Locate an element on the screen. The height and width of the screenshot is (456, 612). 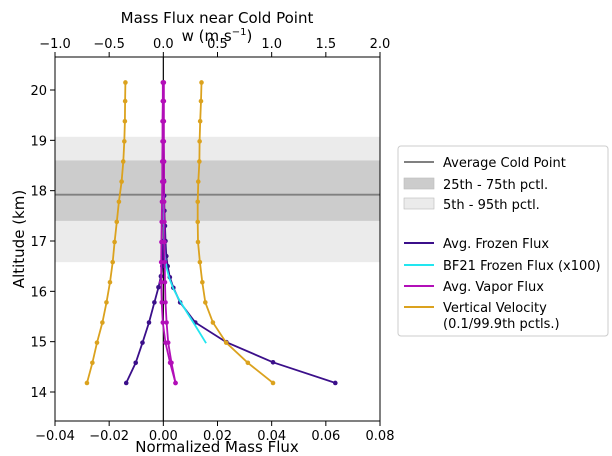
top-tick-label: 0.5 is located at coordinates (217, 44).